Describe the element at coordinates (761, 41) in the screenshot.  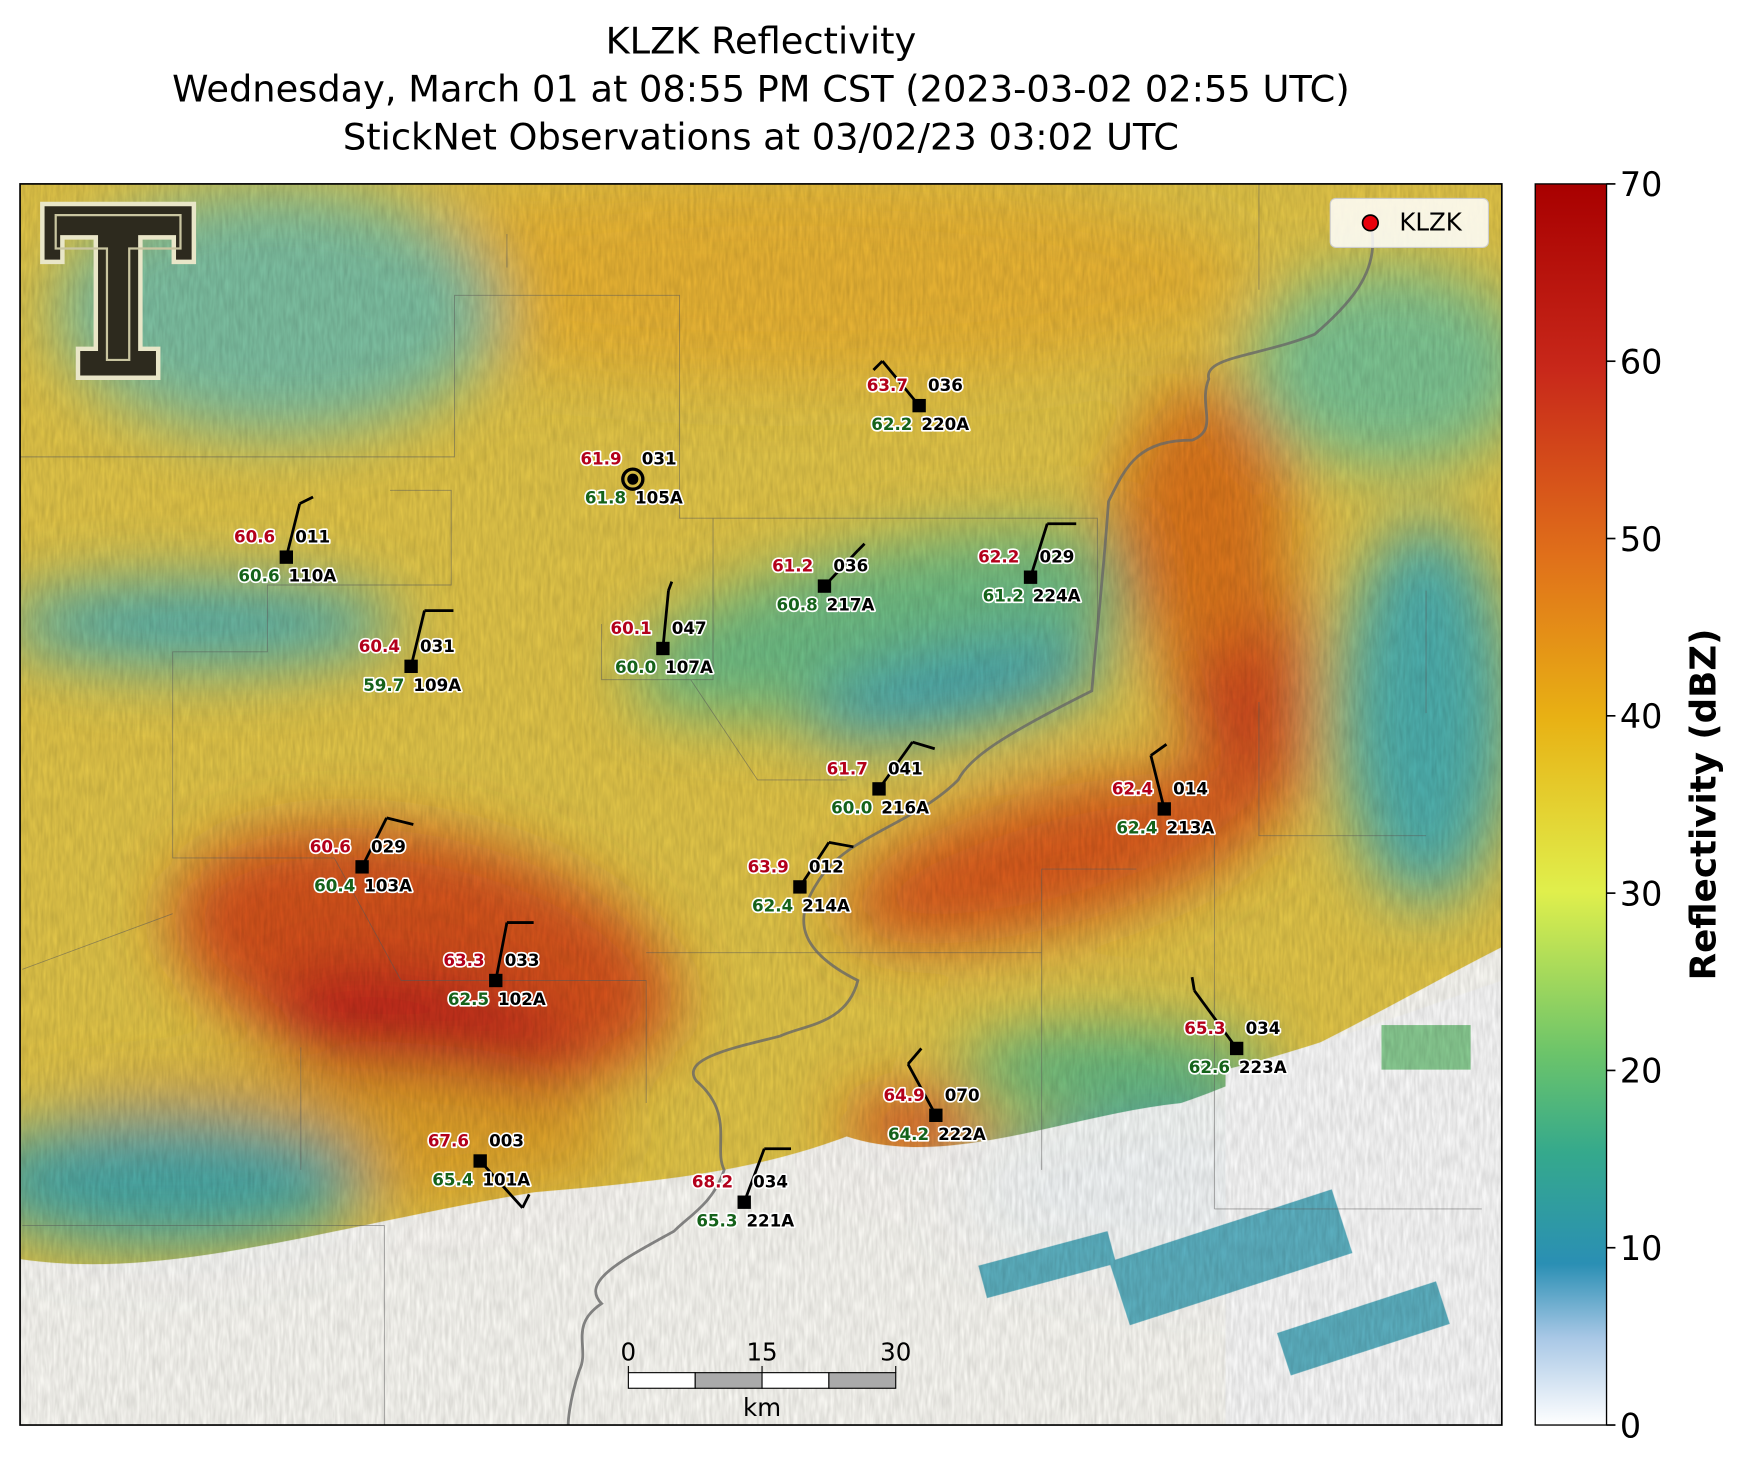
I see `title: KLZK Reflectivity` at that location.